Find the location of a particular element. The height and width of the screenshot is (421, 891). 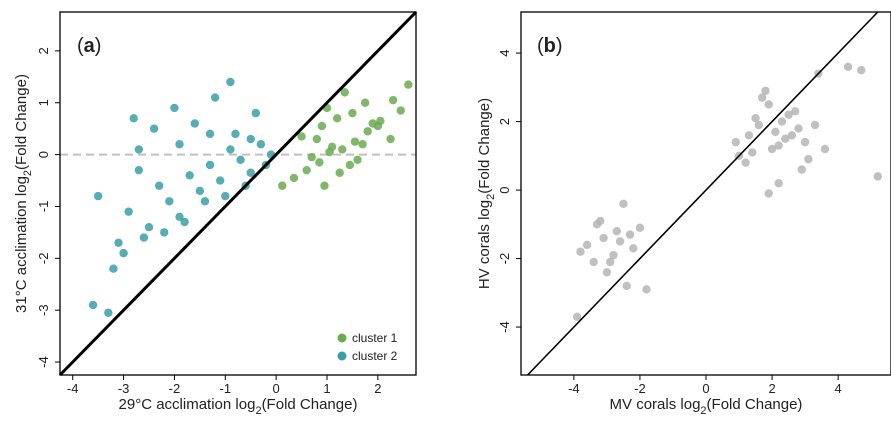

panel-label: (b) is located at coordinates (550, 46).